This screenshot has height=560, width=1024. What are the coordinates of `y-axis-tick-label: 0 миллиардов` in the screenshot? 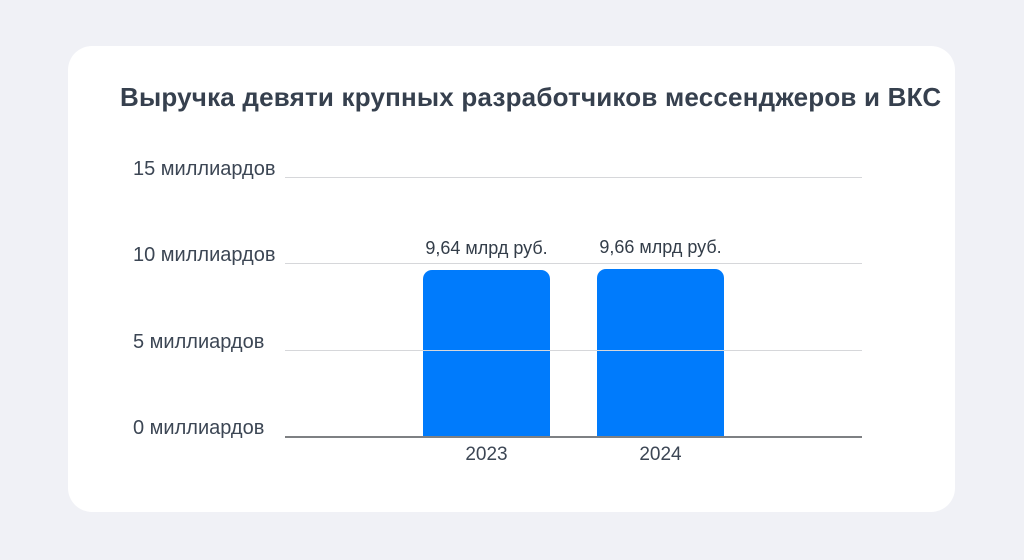 It's located at (199, 428).